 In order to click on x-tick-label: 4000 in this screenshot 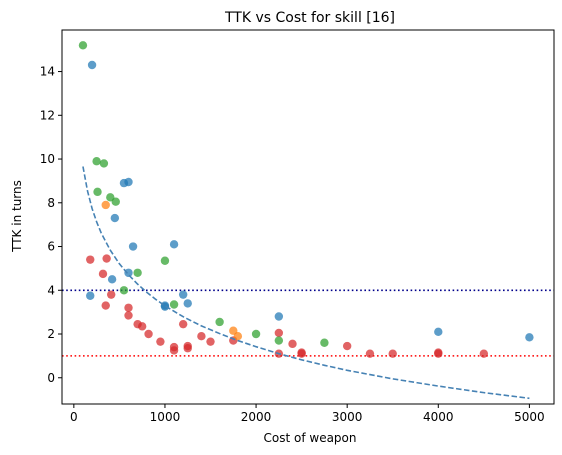, I will do `click(438, 417)`.